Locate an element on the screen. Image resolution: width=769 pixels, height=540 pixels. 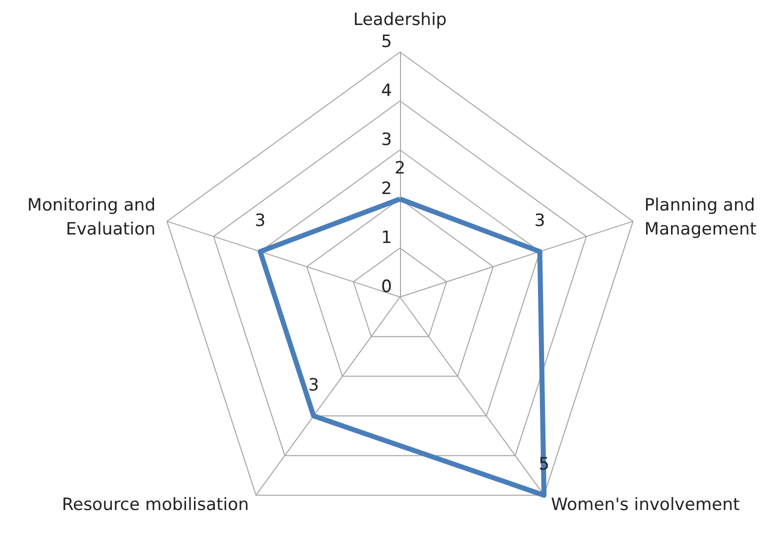
y-tick-label: 1 is located at coordinates (386, 238).